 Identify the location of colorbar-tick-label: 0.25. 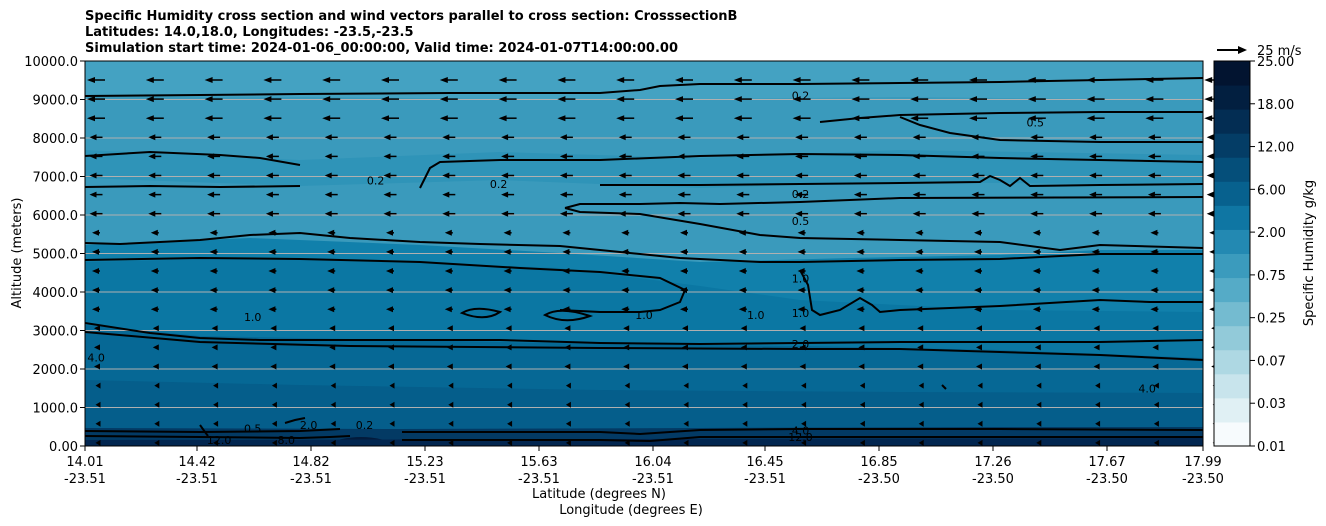
(1271, 319).